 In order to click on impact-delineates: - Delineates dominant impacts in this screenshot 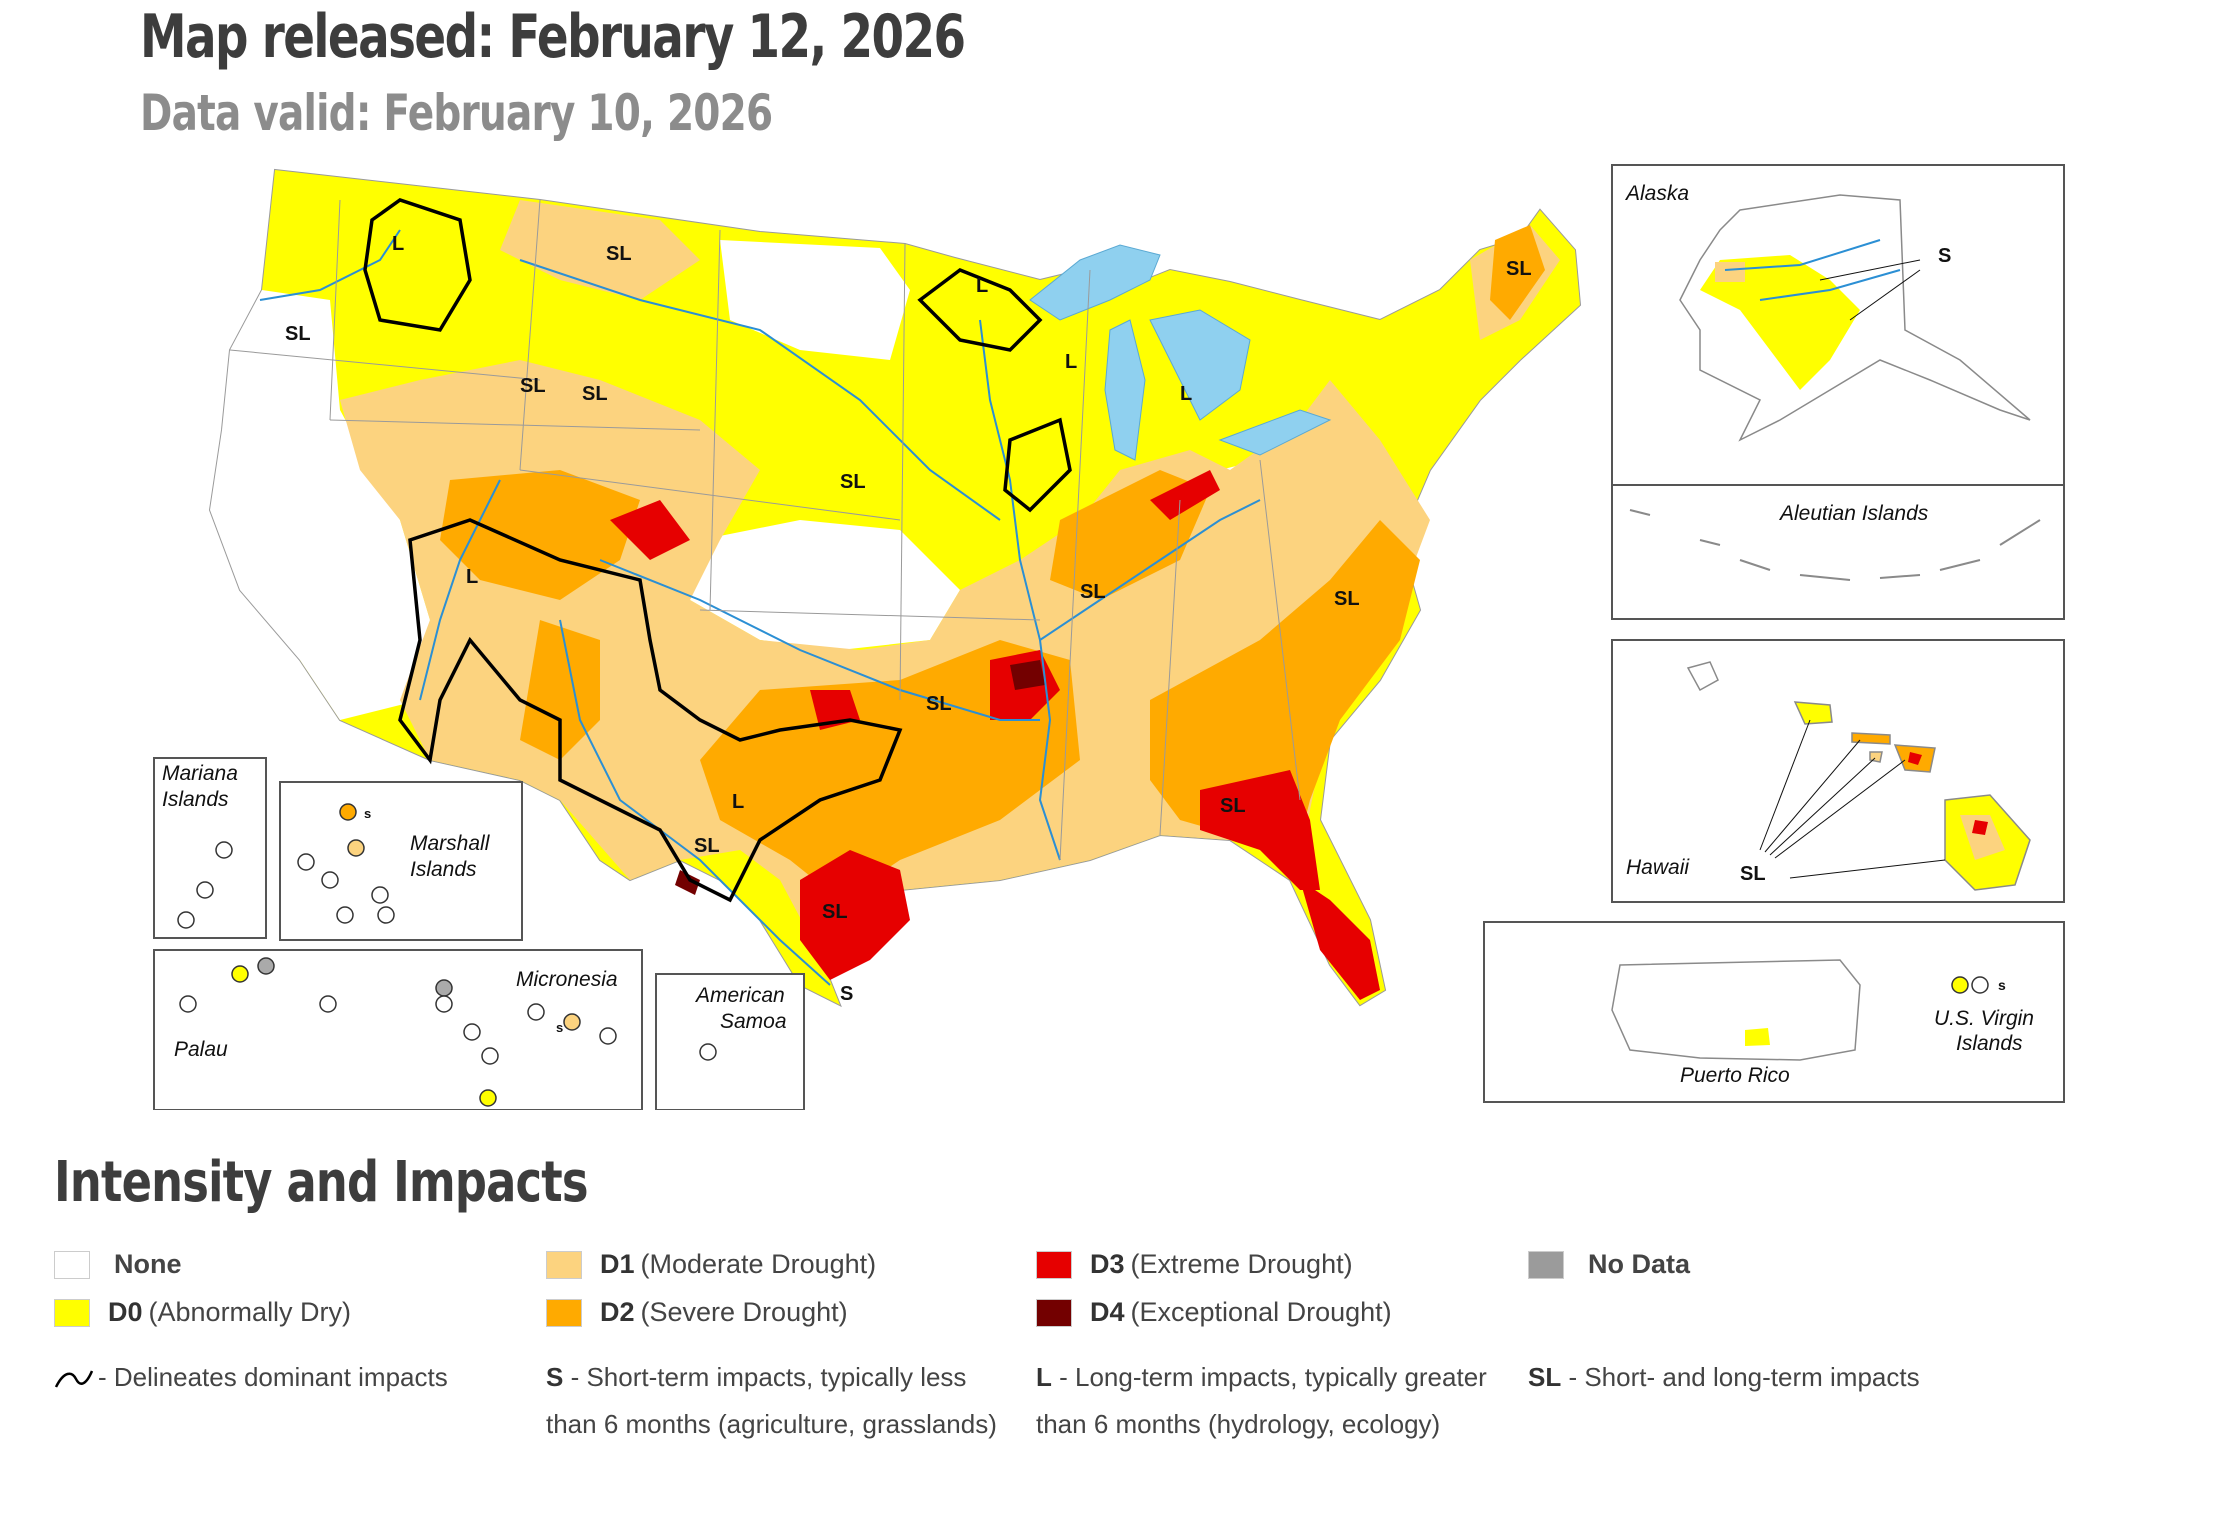, I will do `click(279, 1377)`.